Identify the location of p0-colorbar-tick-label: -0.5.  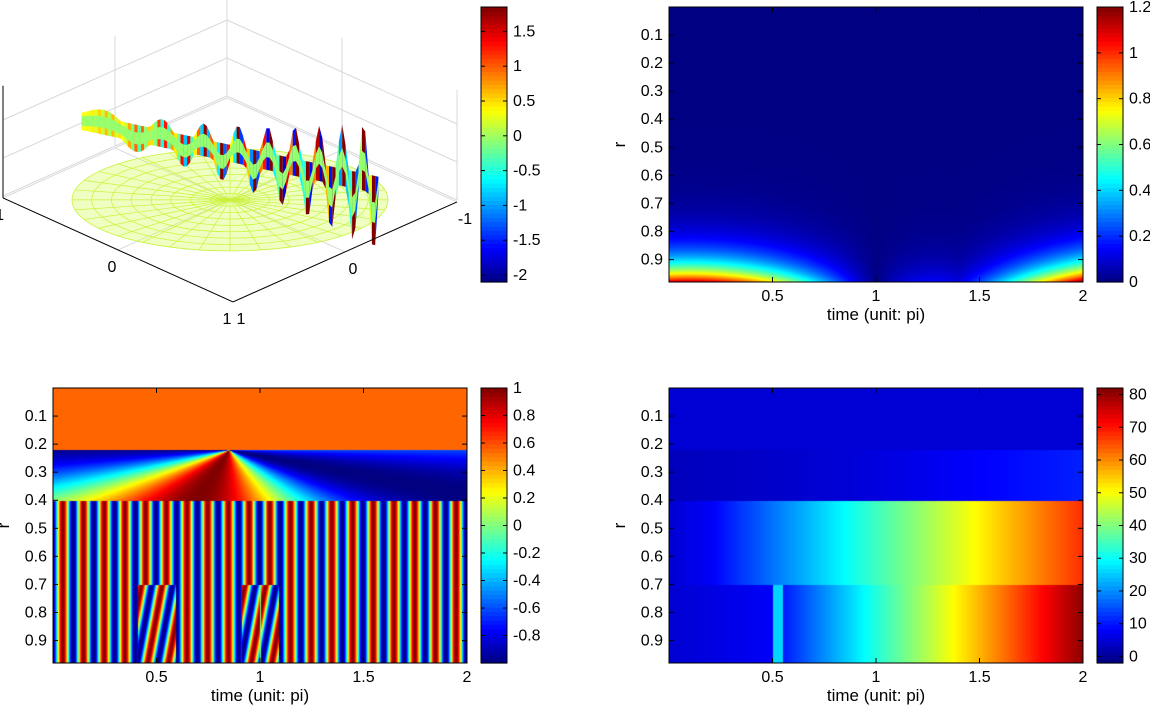
(527, 171).